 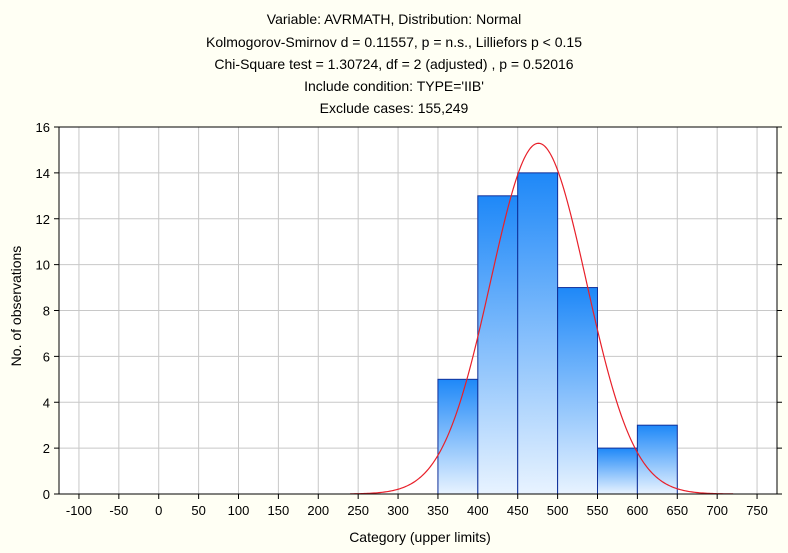 I want to click on chart-title-line-4: Include condition: TYPE='IIB', so click(x=394, y=86).